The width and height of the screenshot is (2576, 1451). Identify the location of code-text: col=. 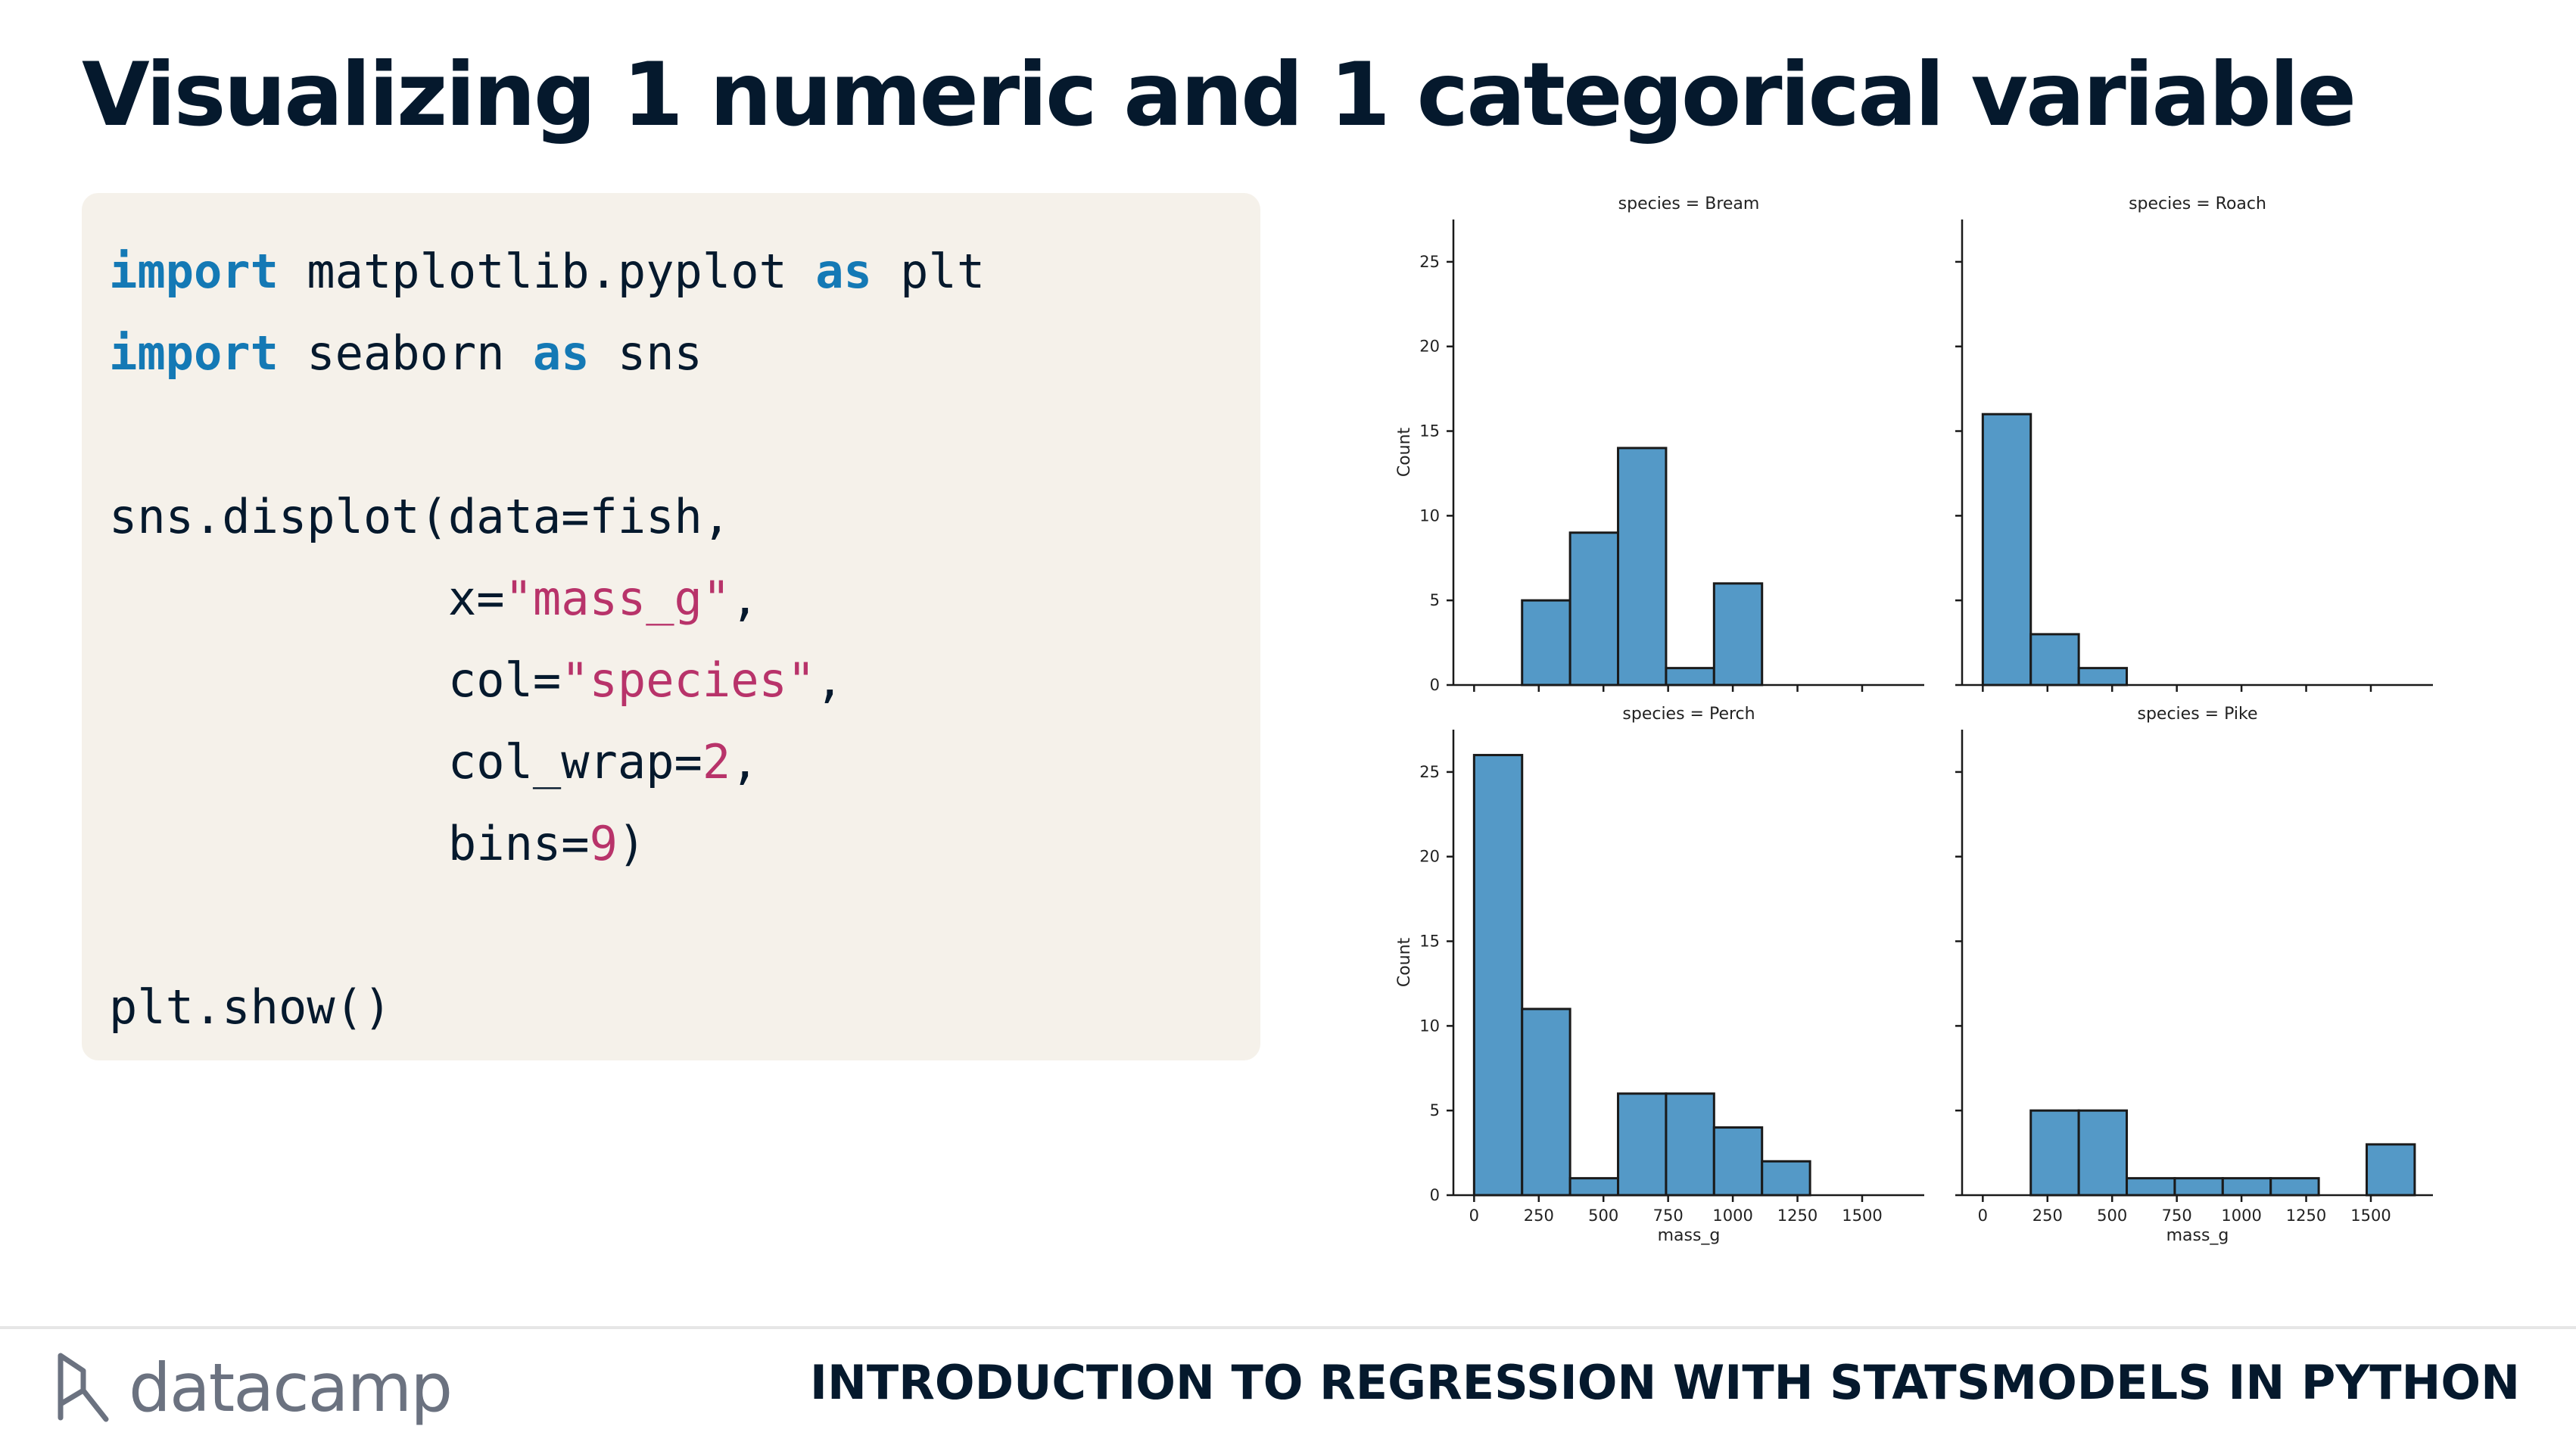
(335, 680).